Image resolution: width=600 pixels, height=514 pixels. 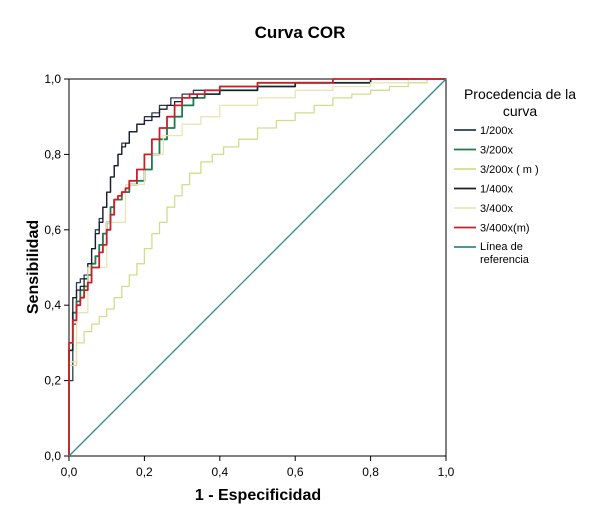 I want to click on y-axis-ticks: 0,0 0,2 0,4 0,6 0,8 1,0, so click(x=56, y=267).